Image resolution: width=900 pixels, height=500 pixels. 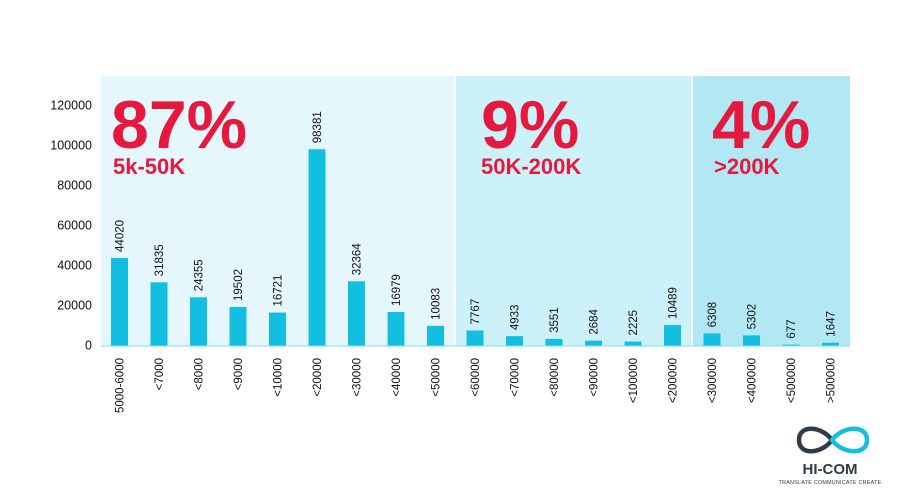 I want to click on bar-data-label: 31835, so click(x=160, y=260).